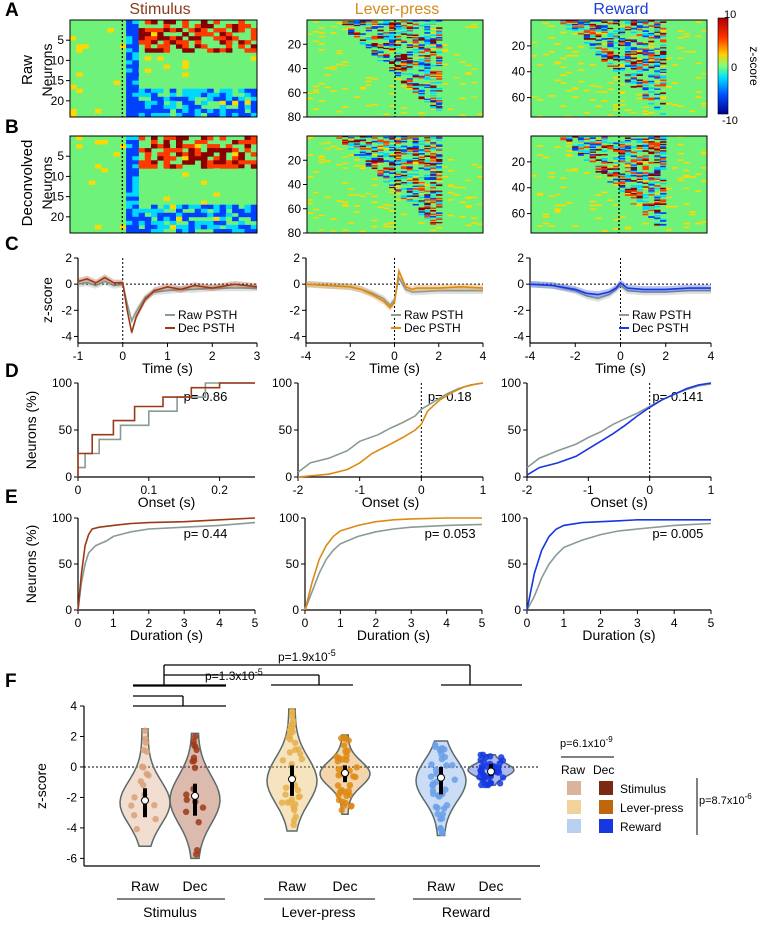 The width and height of the screenshot is (764, 952). I want to click on colorbar-max: 10, so click(730, 15).